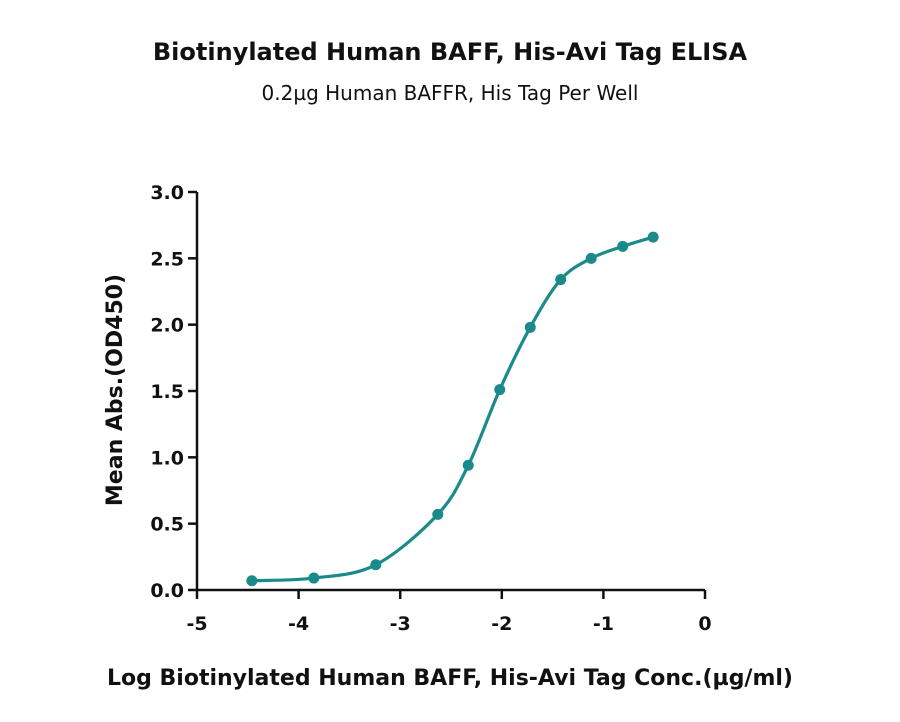 Image resolution: width=900 pixels, height=722 pixels. Describe the element at coordinates (450, 93) in the screenshot. I see `chart-subtitle: 0.2µg Human BAFFR, His Tag Per Well` at that location.